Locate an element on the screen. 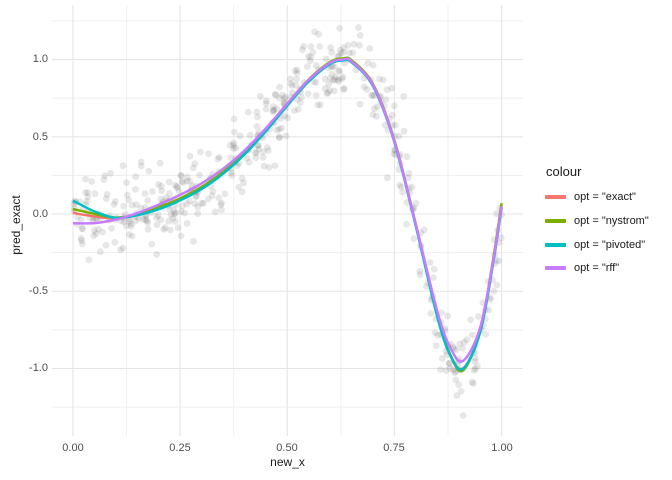 Image resolution: width=672 pixels, height=480 pixels. legend-item: opt = "nystrom" is located at coordinates (597, 221).